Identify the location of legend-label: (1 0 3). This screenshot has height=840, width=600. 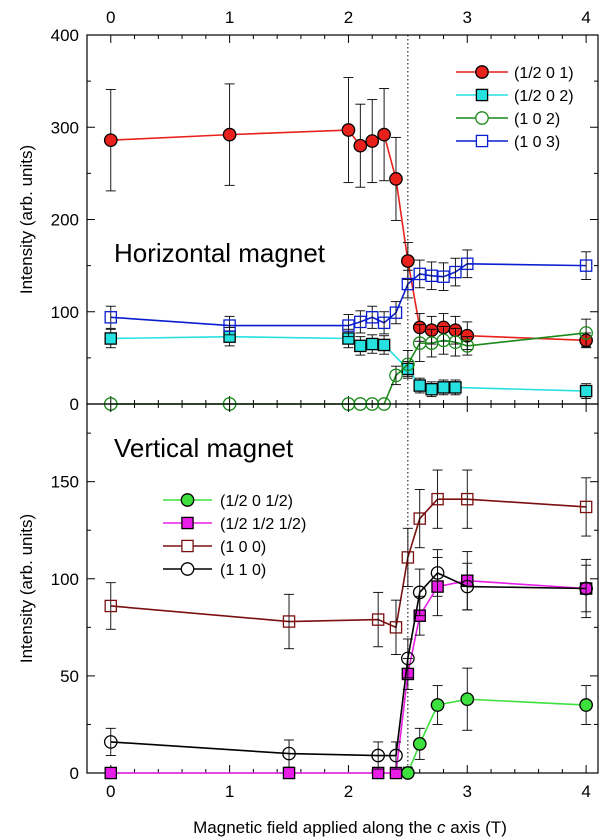
(537, 142).